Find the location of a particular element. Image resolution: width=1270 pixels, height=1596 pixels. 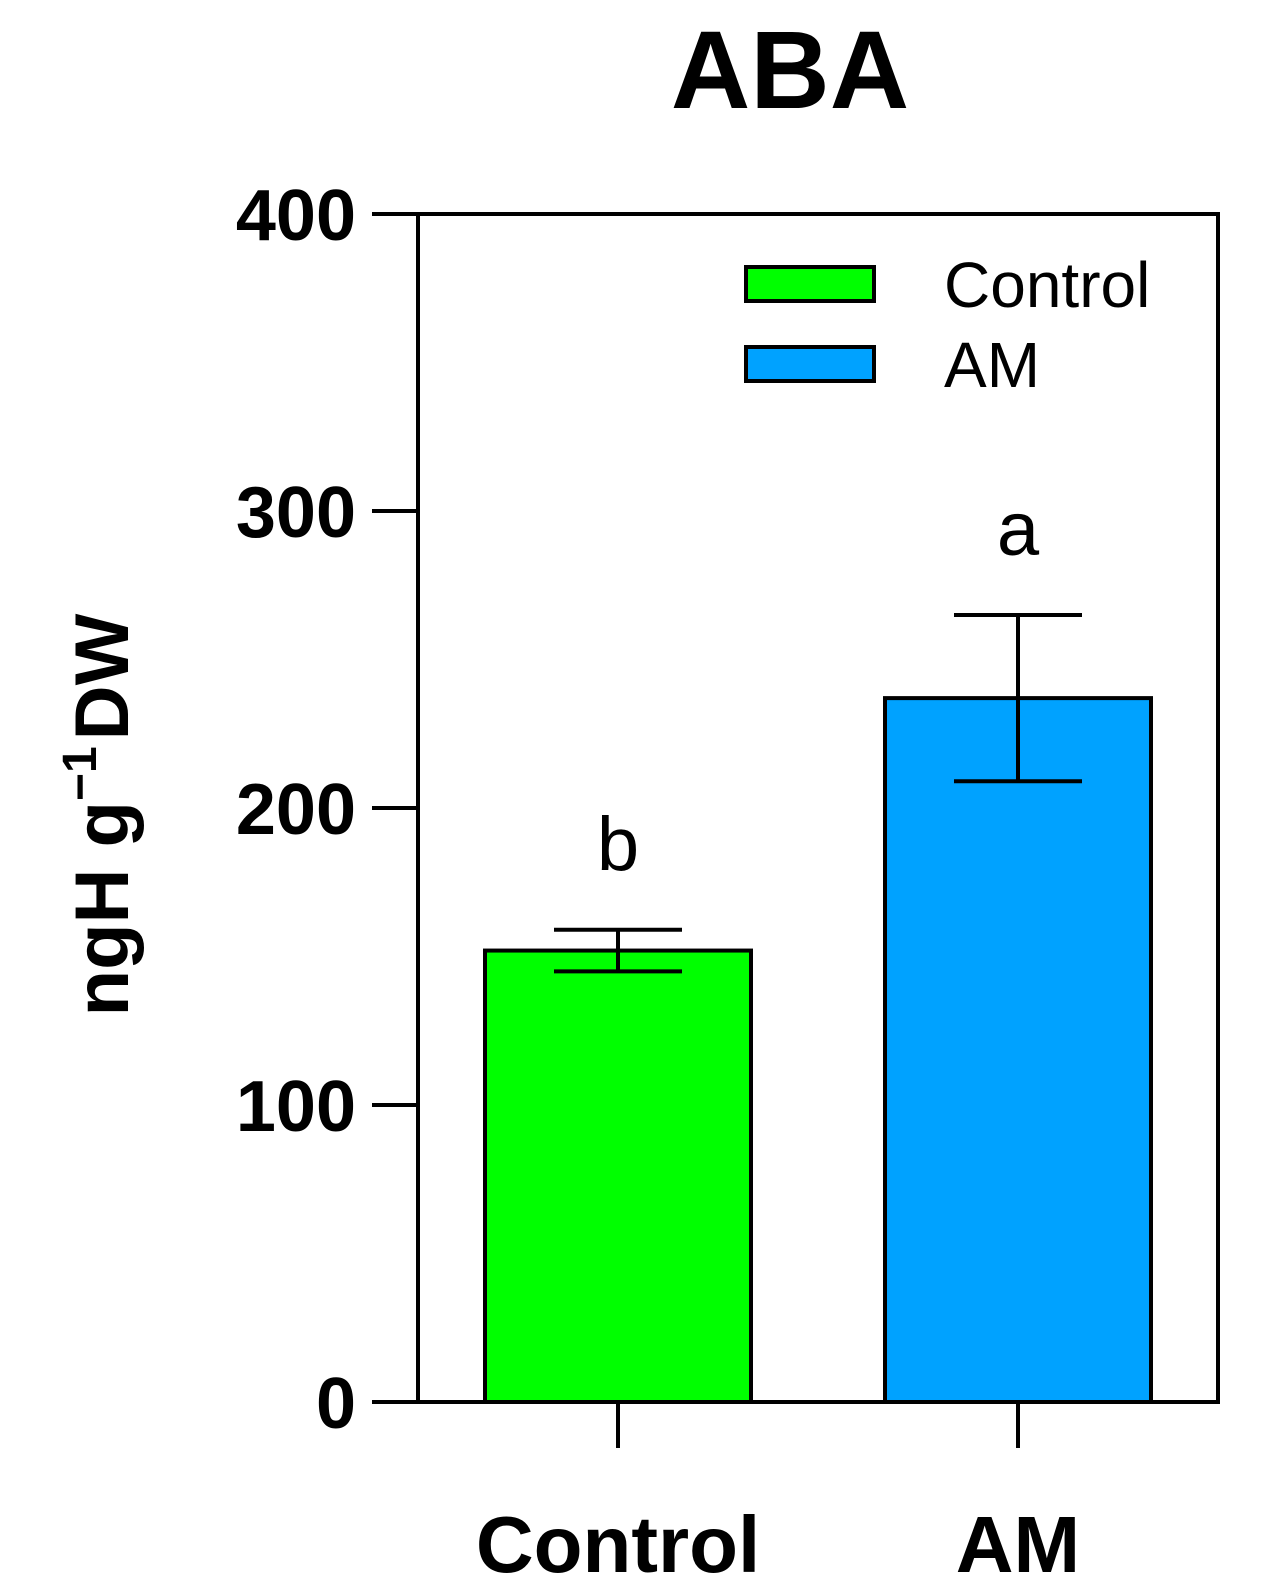

chart-title: ABA is located at coordinates (790, 70).